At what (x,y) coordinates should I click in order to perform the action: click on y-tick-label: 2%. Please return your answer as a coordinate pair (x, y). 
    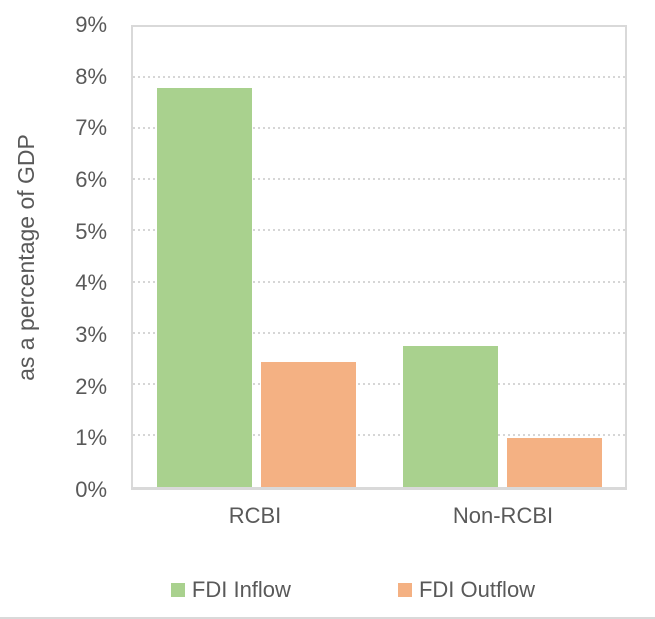
    Looking at the image, I should click on (91, 386).